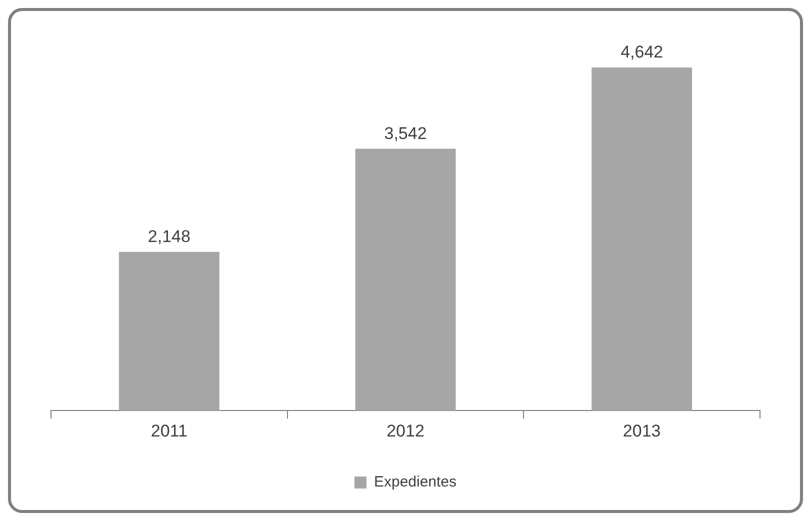  What do you see at coordinates (415, 482) in the screenshot?
I see `legend-label: Expedientes` at bounding box center [415, 482].